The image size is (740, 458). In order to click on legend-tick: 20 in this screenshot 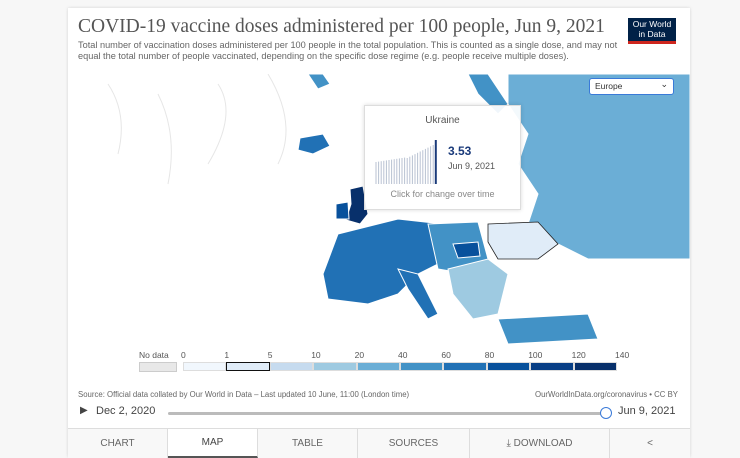, I will do `click(359, 355)`.